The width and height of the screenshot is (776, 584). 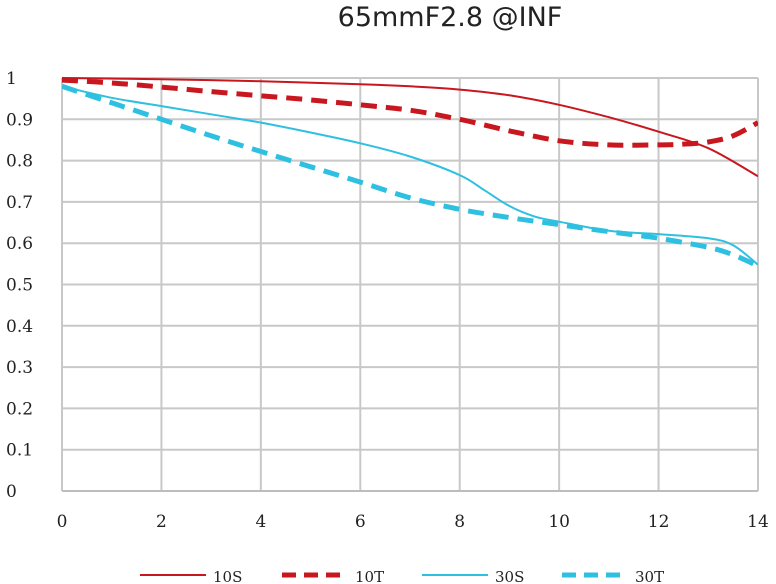 What do you see at coordinates (19, 368) in the screenshot?
I see `y-tick-label: 0.3` at bounding box center [19, 368].